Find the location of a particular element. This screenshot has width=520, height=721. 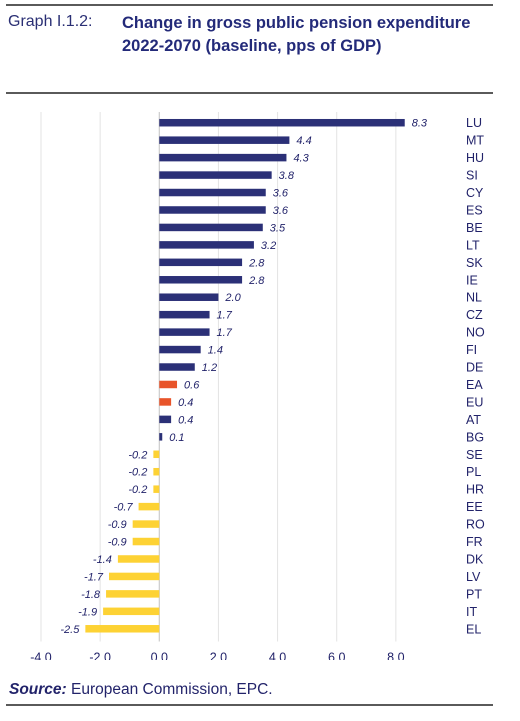

category-label: AT is located at coordinates (473, 420).